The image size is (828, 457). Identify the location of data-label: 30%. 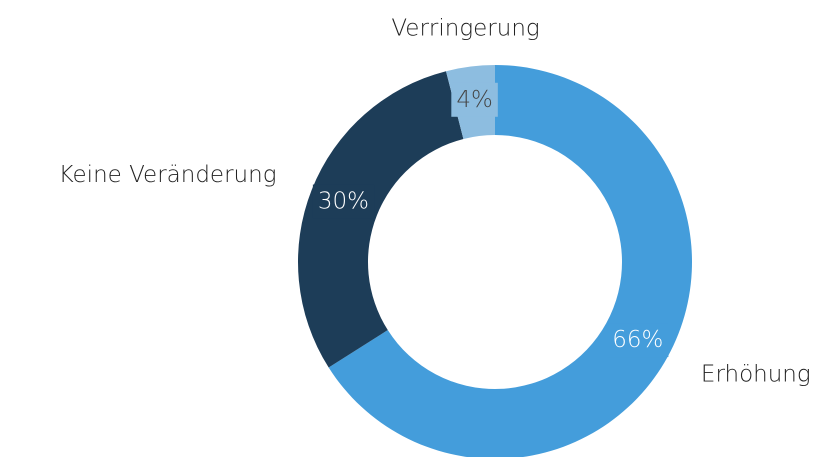
(343, 201).